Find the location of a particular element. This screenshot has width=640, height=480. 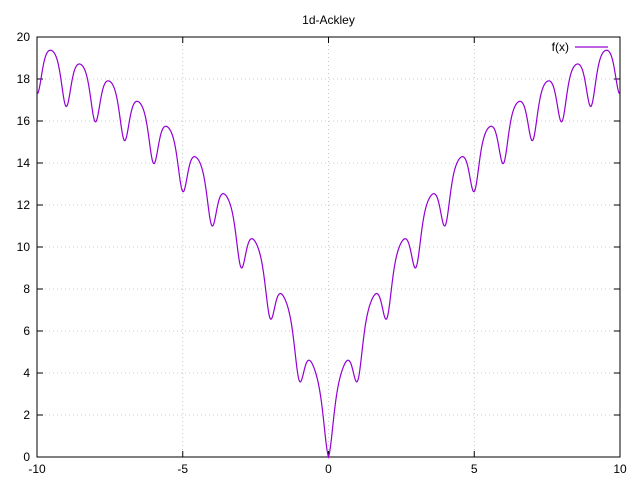

x-tick-label: 0 is located at coordinates (328, 469).